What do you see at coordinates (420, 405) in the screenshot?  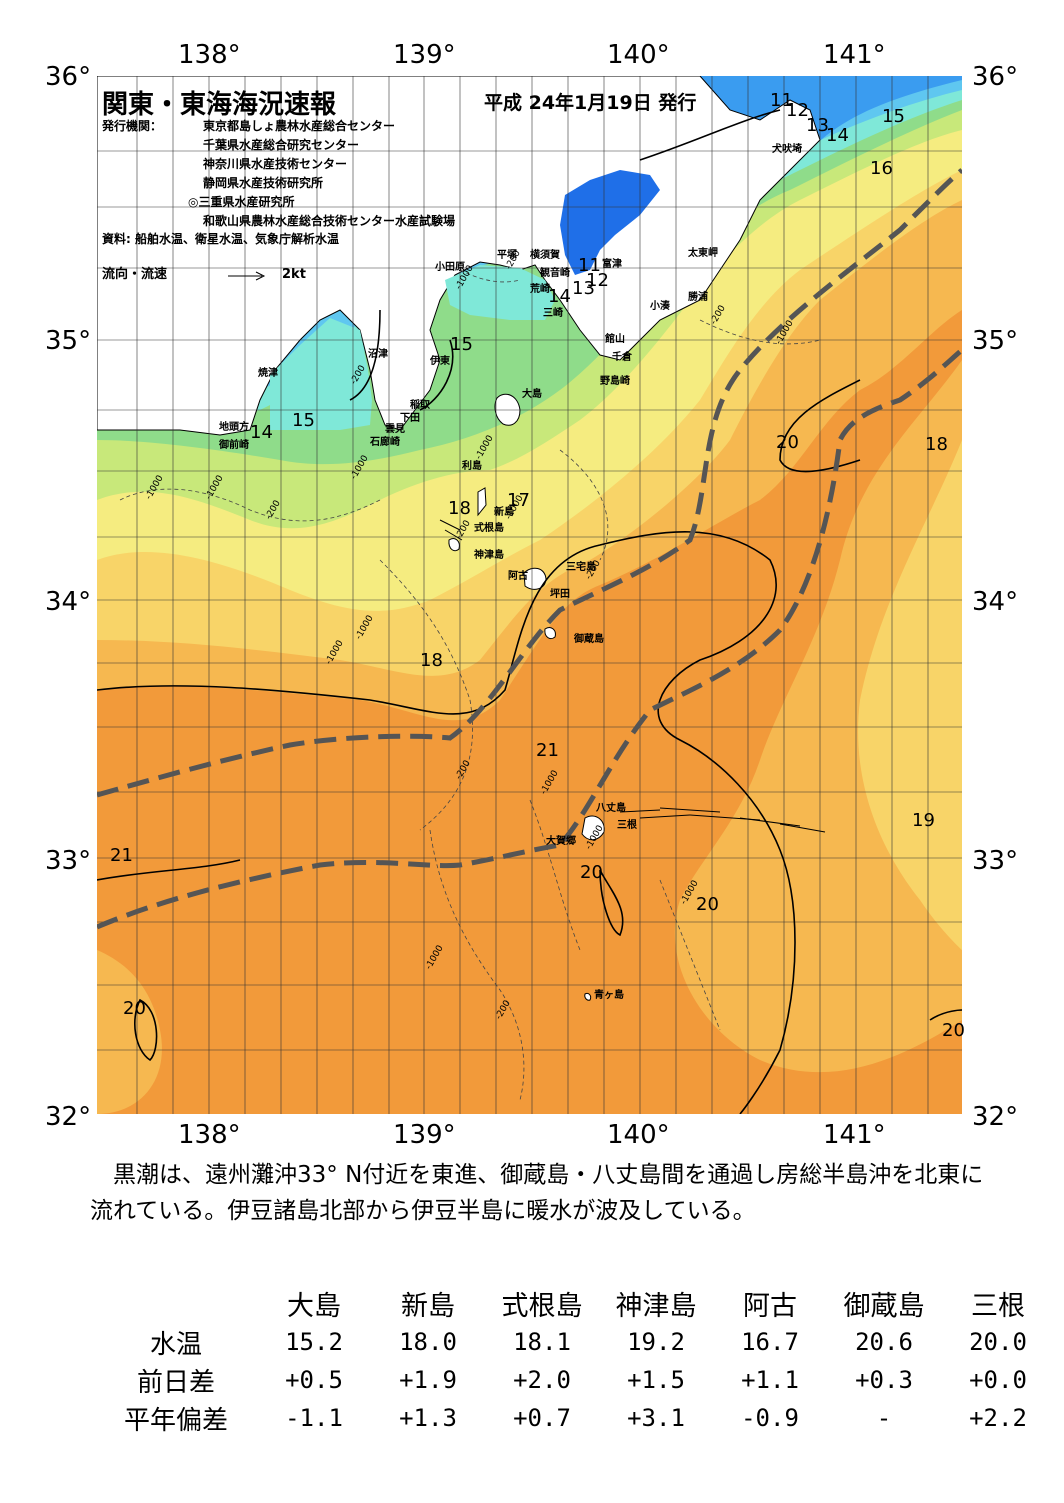 I see `place-inatori: 稲取` at bounding box center [420, 405].